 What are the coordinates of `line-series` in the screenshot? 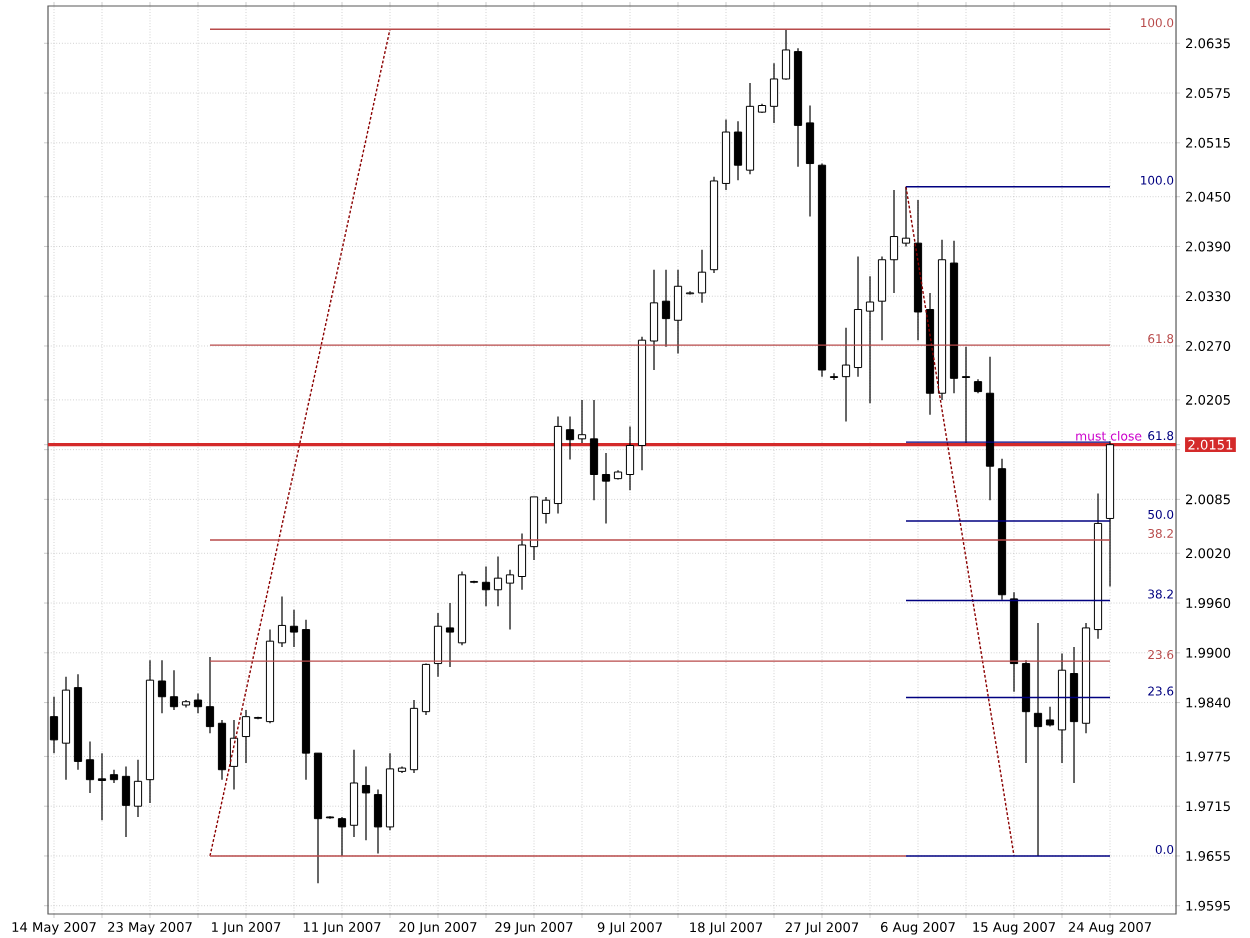 It's located at (300, 442).